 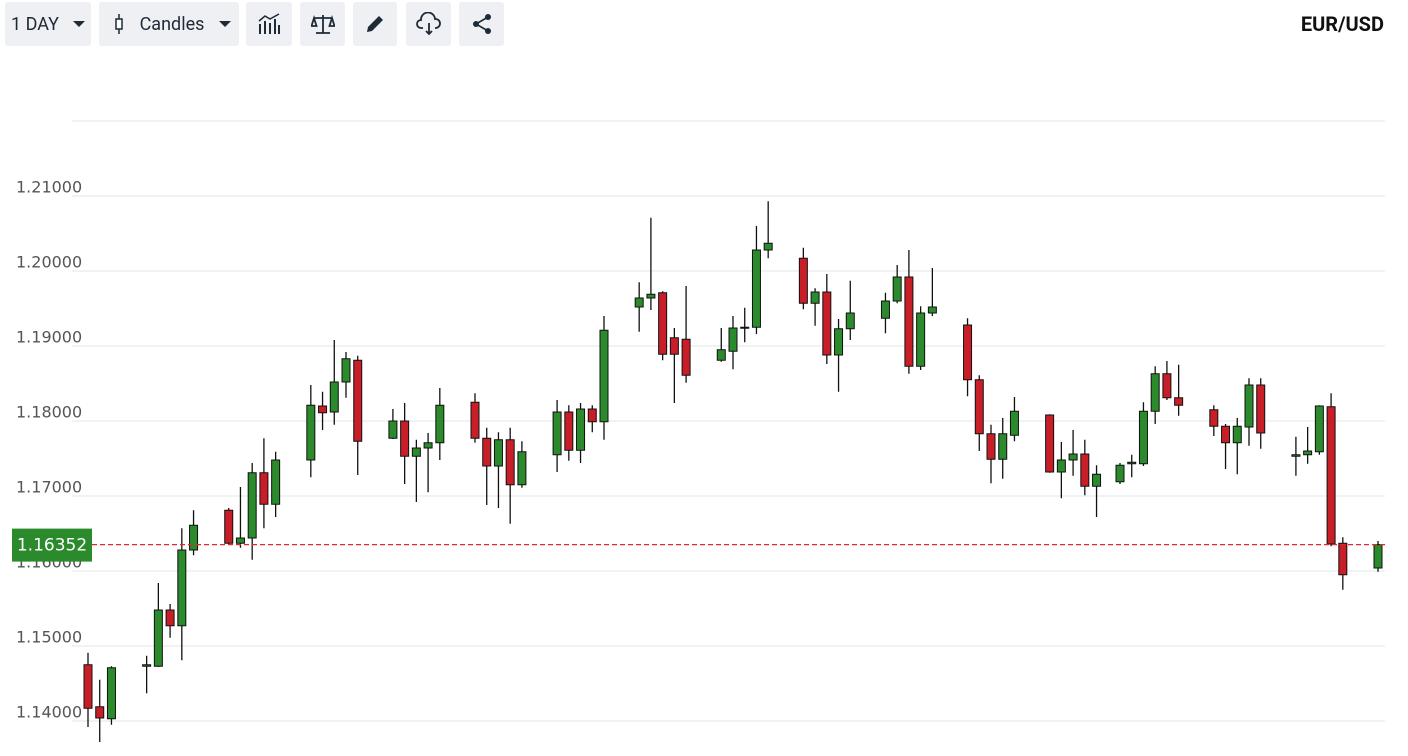 I want to click on share-icon, so click(x=481, y=24).